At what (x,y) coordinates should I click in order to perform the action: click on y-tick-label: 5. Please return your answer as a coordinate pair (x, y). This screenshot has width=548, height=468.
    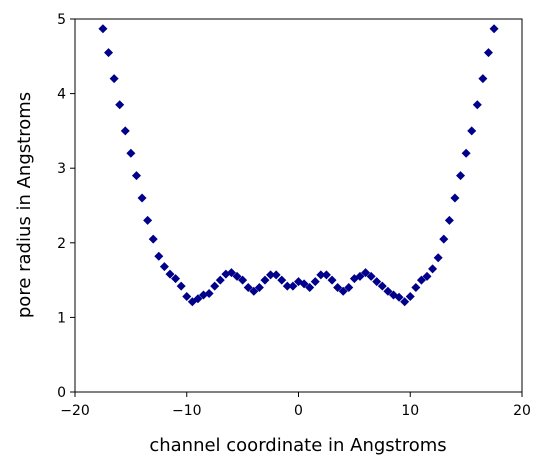
    Looking at the image, I should click on (61, 20).